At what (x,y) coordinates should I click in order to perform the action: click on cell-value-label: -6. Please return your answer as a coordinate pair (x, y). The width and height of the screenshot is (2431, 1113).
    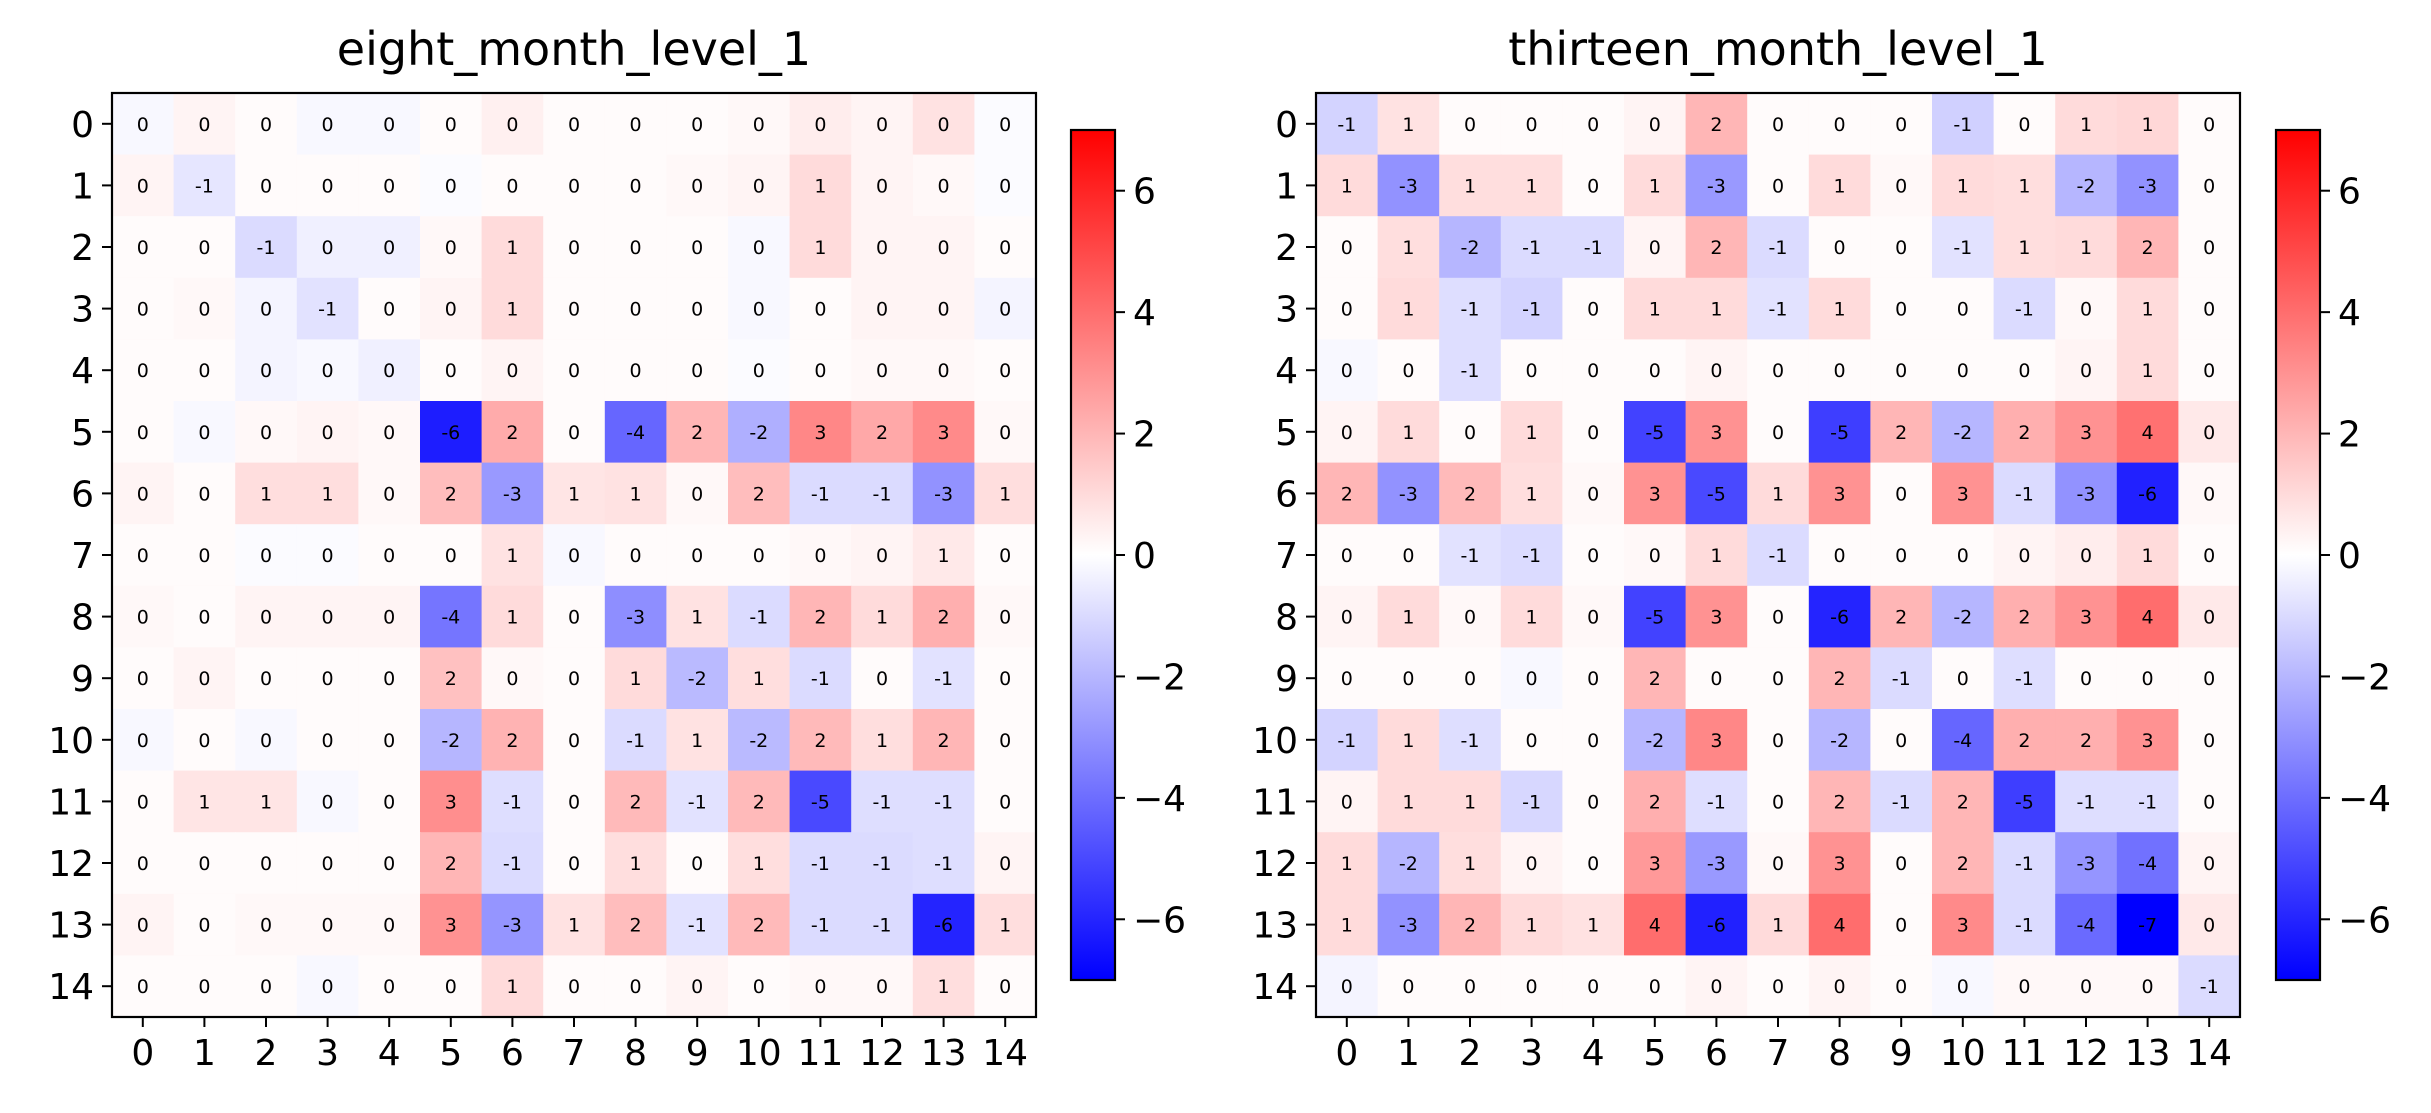
    Looking at the image, I should click on (943, 926).